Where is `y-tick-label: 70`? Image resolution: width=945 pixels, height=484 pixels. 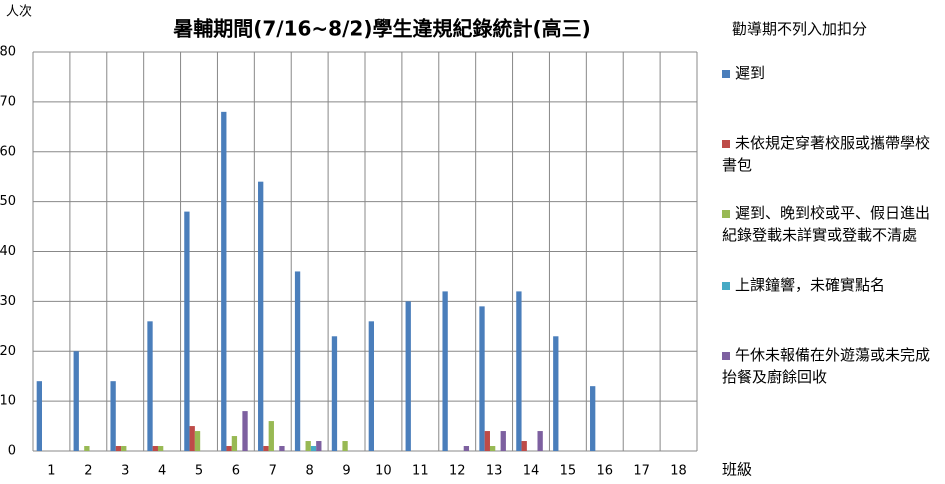
y-tick-label: 70 is located at coordinates (8, 101).